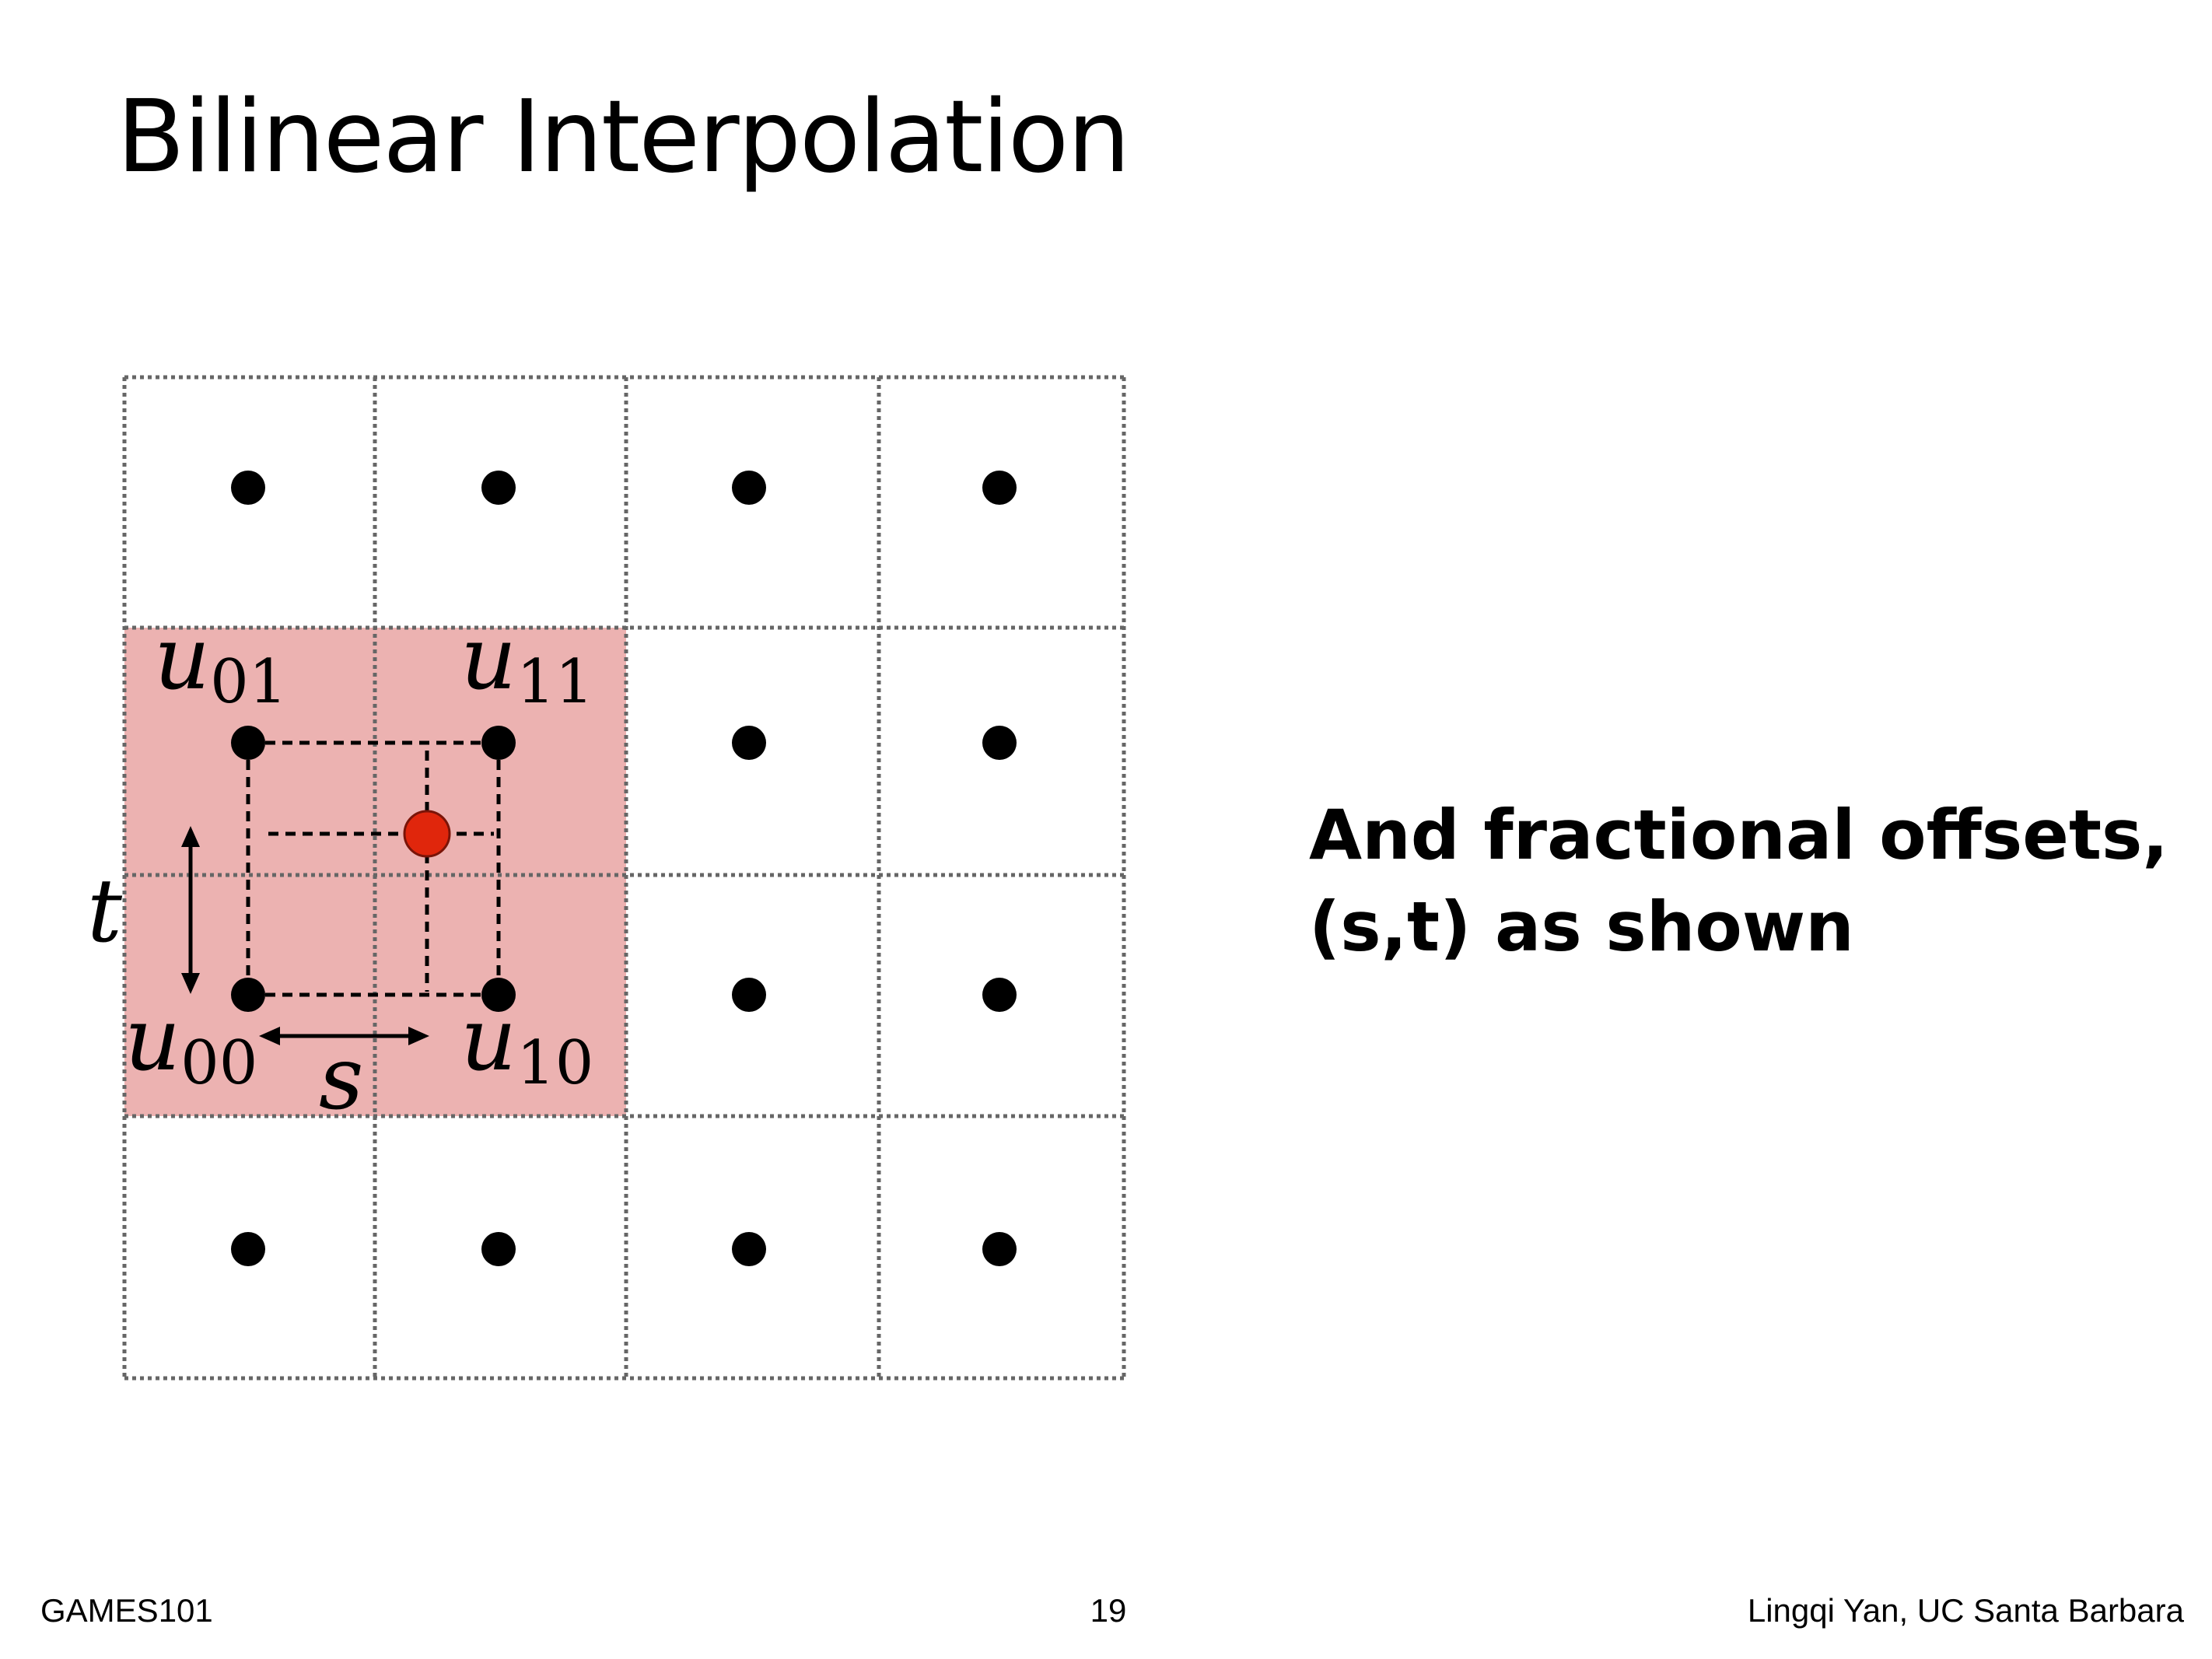 The image size is (2212, 1659). I want to click on label-t: t, so click(105, 912).